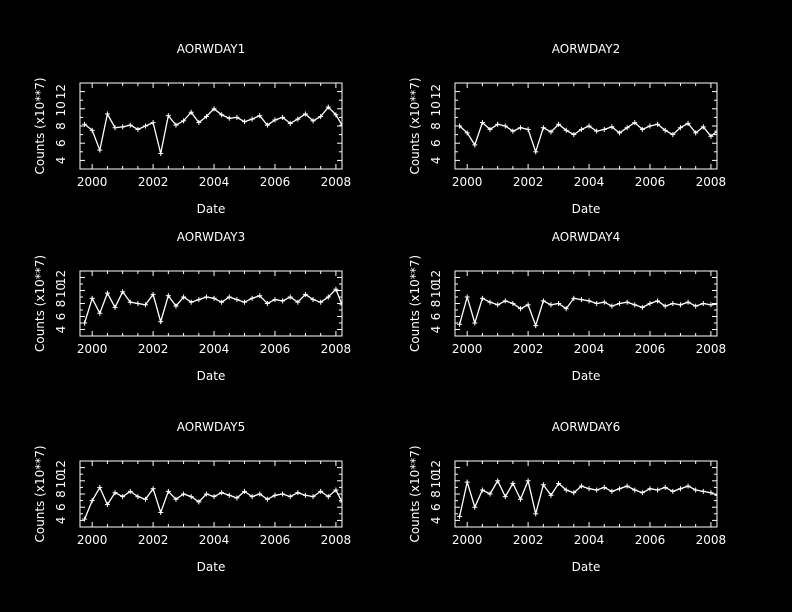 Image resolution: width=792 pixels, height=612 pixels. I want to click on x-tick-label: 2004, so click(589, 182).